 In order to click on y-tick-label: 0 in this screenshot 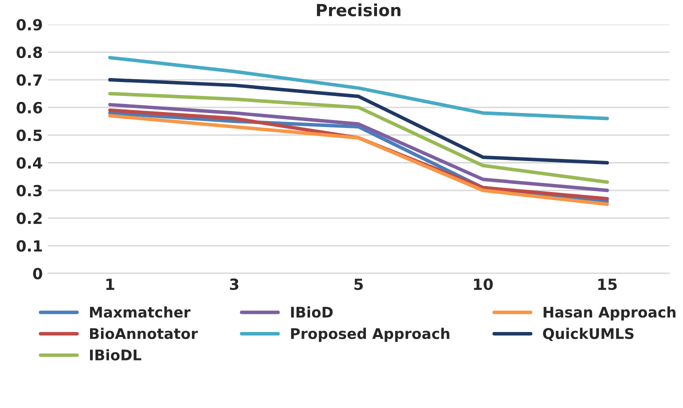, I will do `click(37, 274)`.